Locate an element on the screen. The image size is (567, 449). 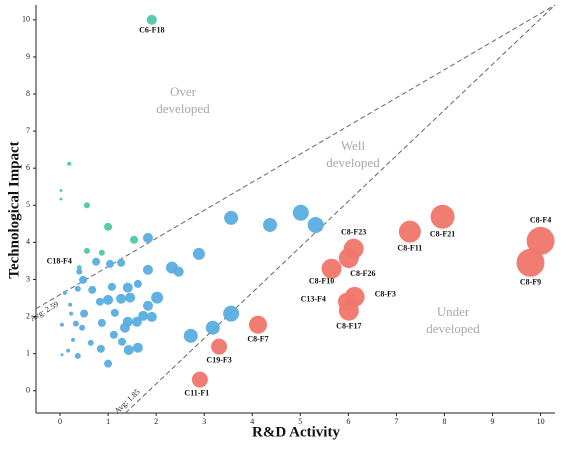
y-tick-label: 1 is located at coordinates (28, 352).